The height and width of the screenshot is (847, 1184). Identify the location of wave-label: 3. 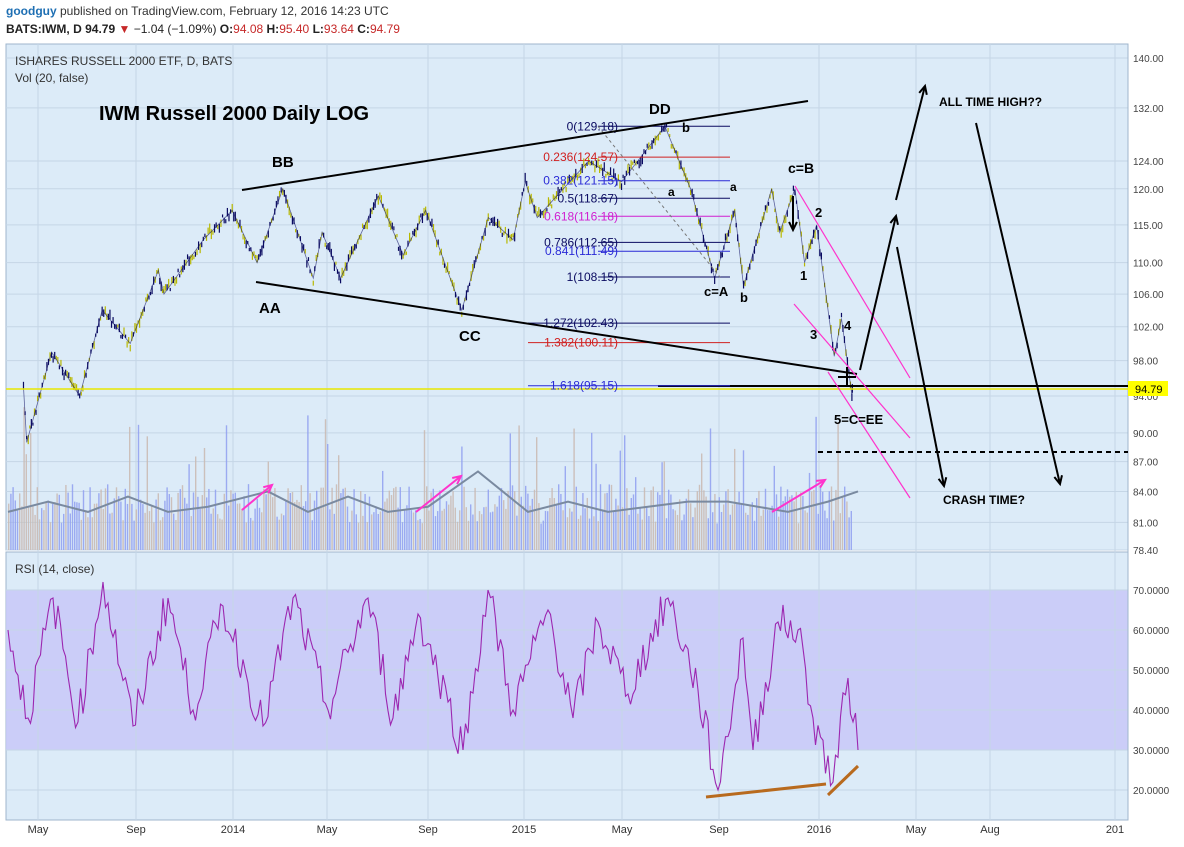
(813, 334).